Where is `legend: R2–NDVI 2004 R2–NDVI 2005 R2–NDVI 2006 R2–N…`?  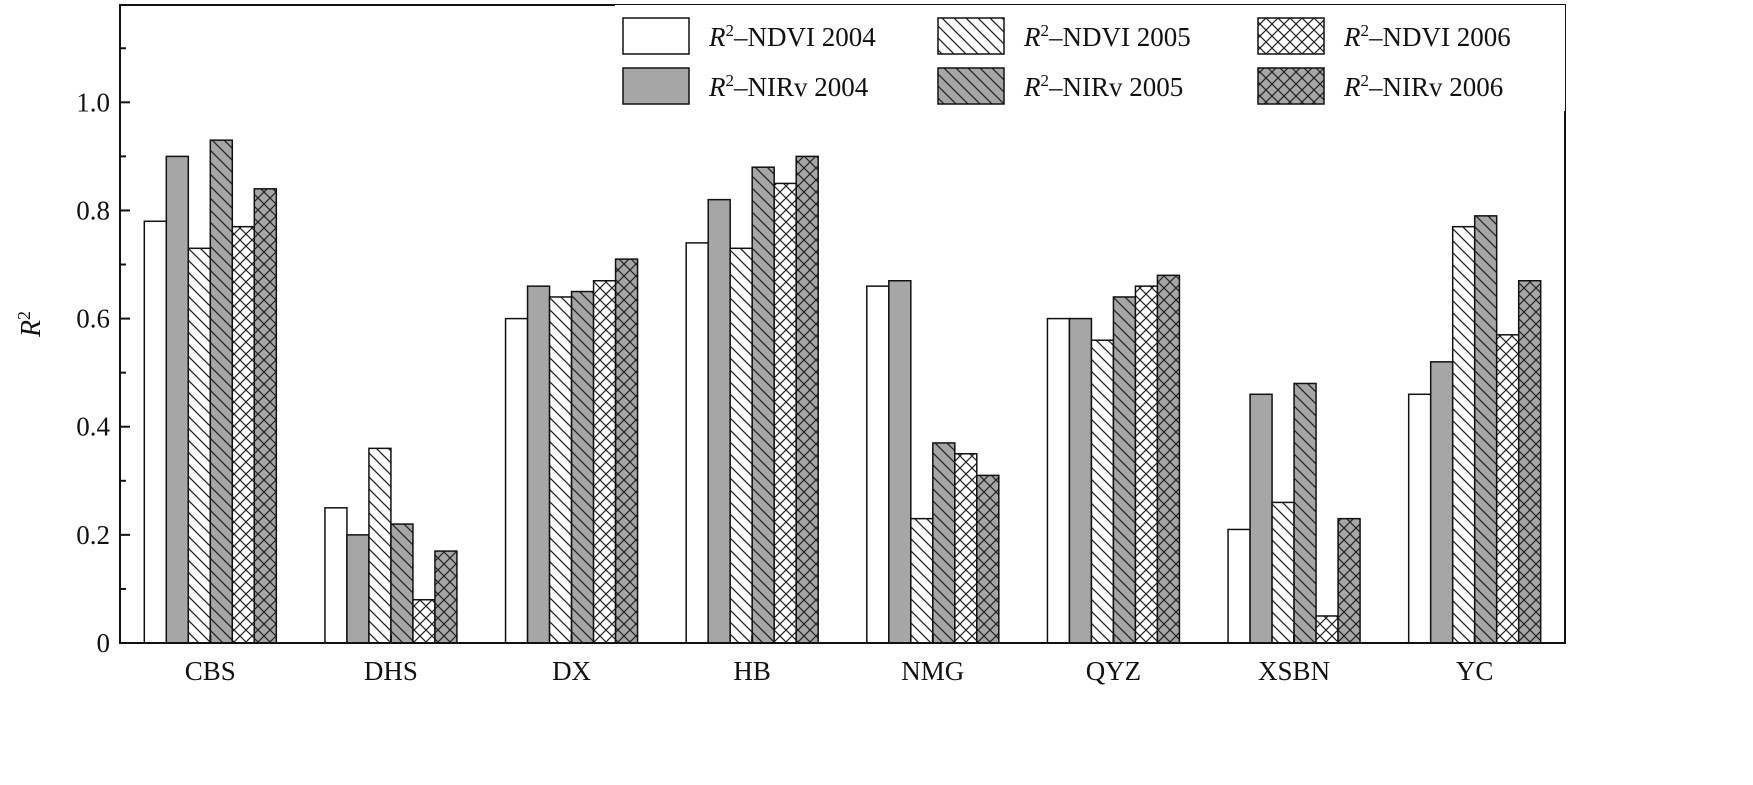
legend: R2–NDVI 2004 R2–NDVI 2005 R2–NDVI 2006 R2–N… is located at coordinates (1090, 58).